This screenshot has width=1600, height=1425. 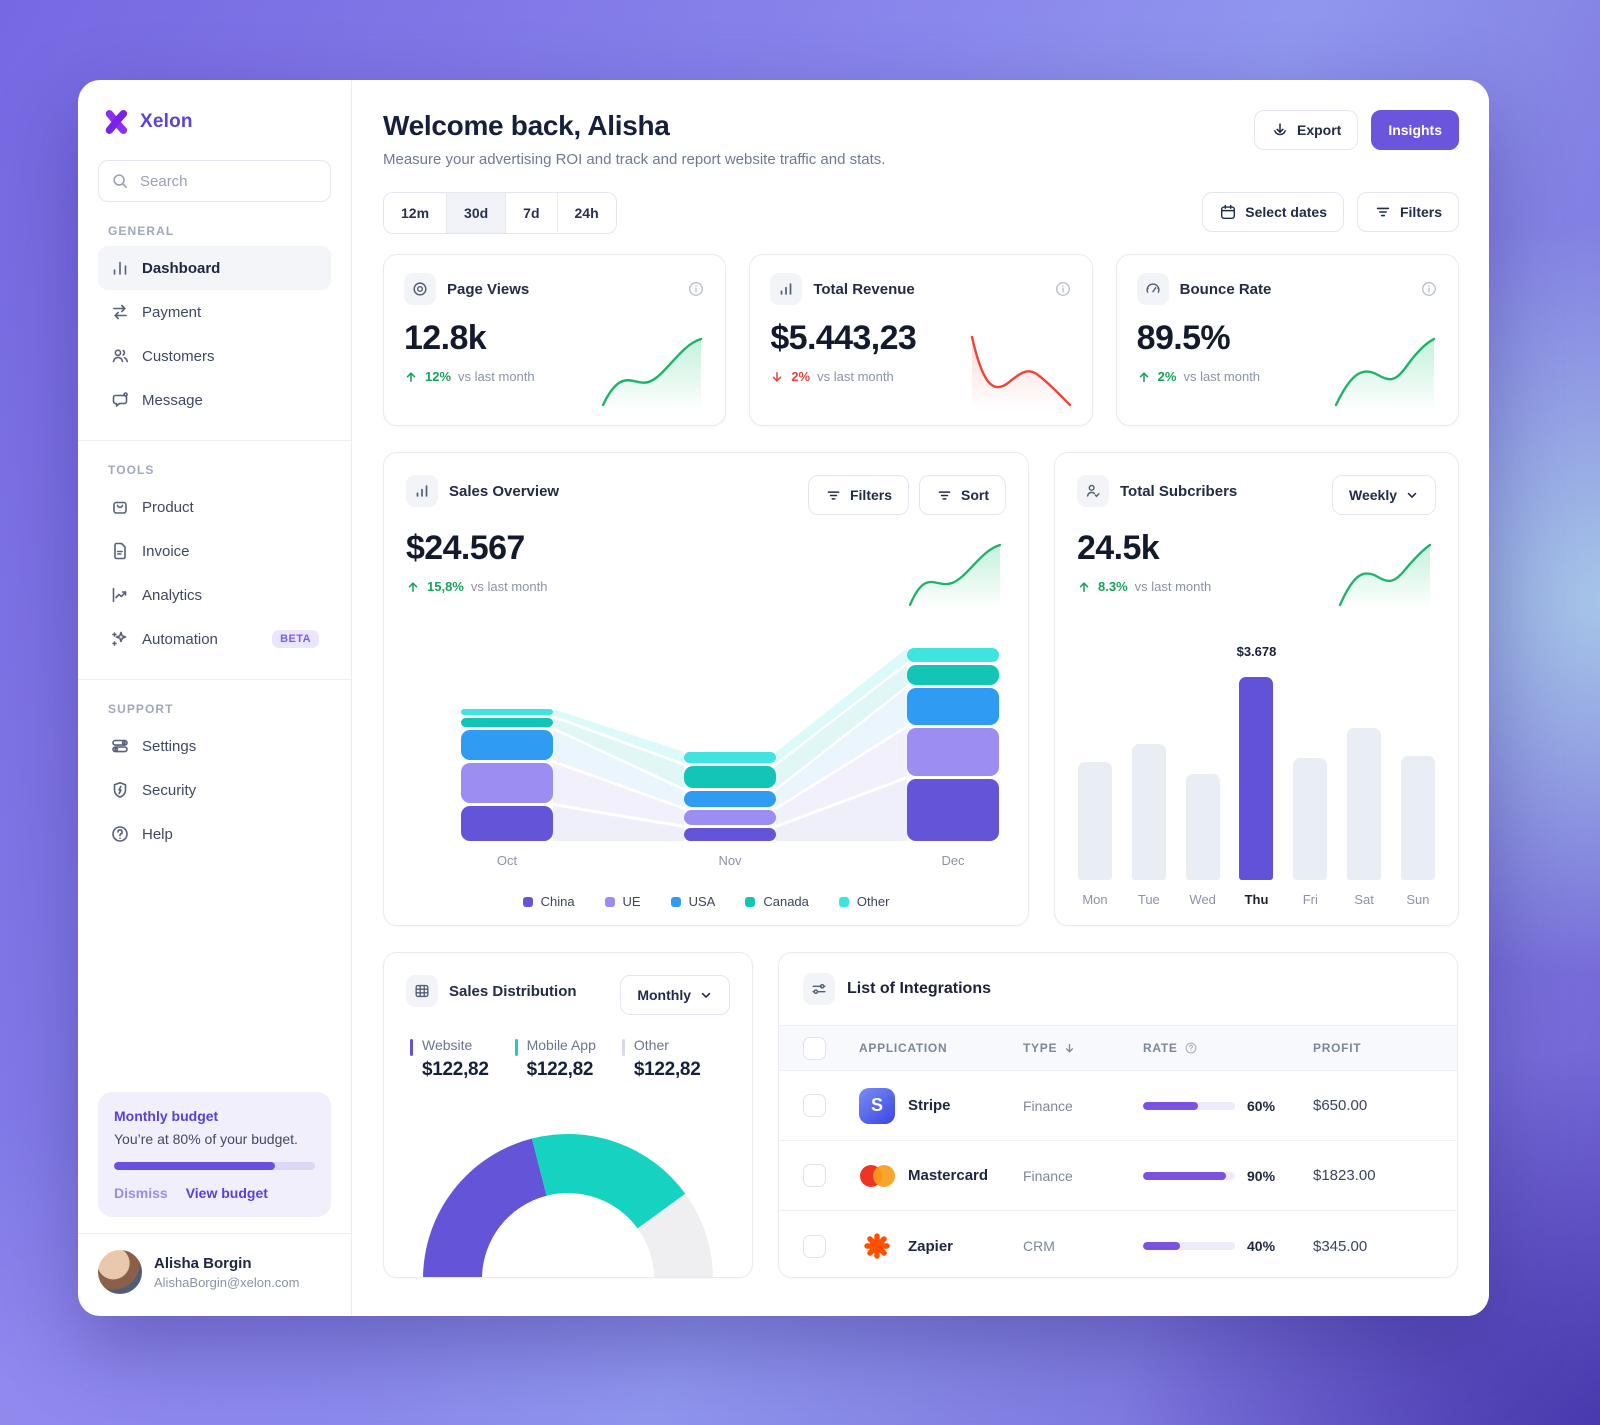 What do you see at coordinates (608, 1181) in the screenshot?
I see `donut-segment-mobile-app` at bounding box center [608, 1181].